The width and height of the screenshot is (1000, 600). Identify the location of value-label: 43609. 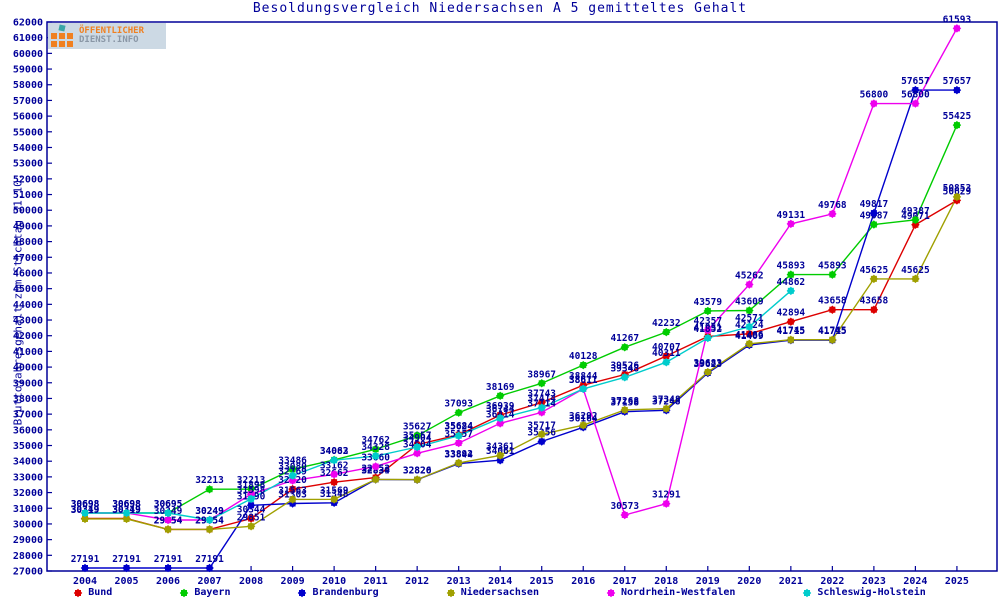
(749, 301).